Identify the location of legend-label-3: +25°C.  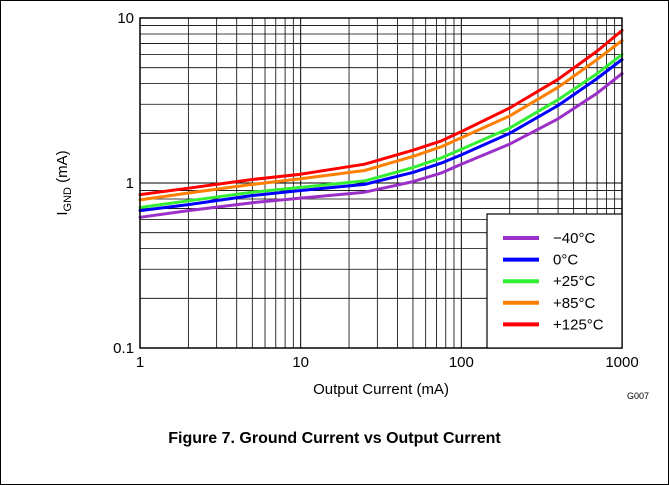
(574, 281).